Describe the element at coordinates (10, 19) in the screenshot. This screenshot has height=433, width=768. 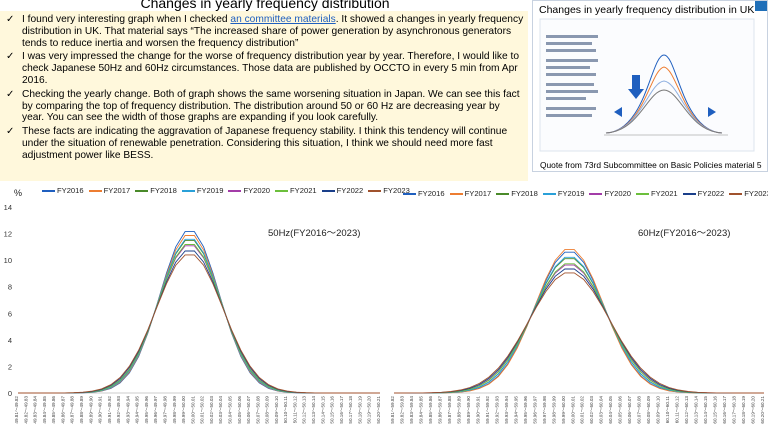
I see `checkmark-icon: ✓` at that location.